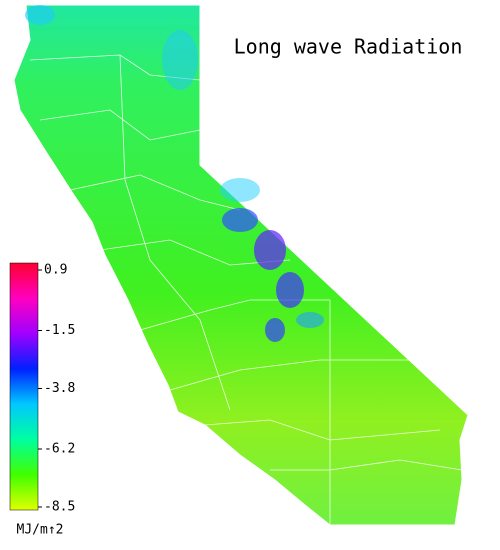  I want to click on colorbar-tick-label: 0.9, so click(55, 270).